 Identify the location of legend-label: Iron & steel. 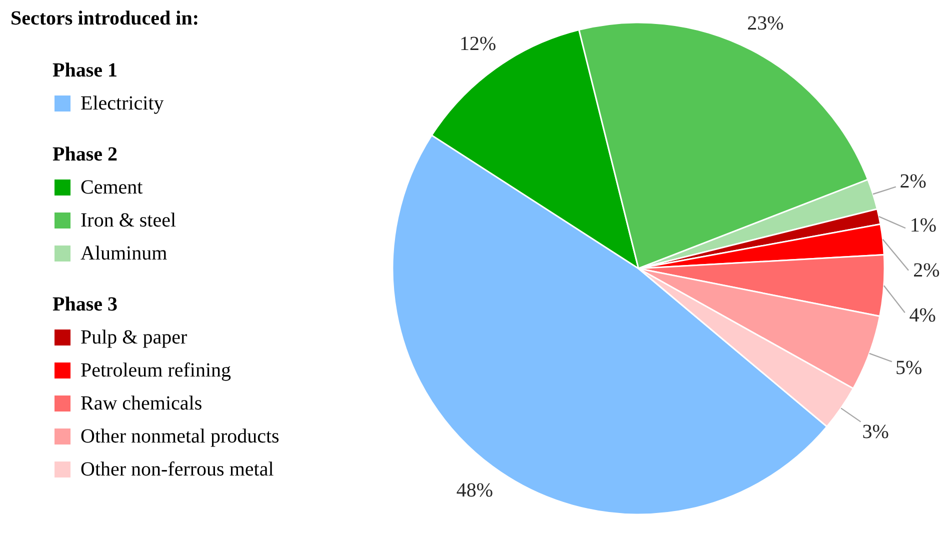
(128, 221).